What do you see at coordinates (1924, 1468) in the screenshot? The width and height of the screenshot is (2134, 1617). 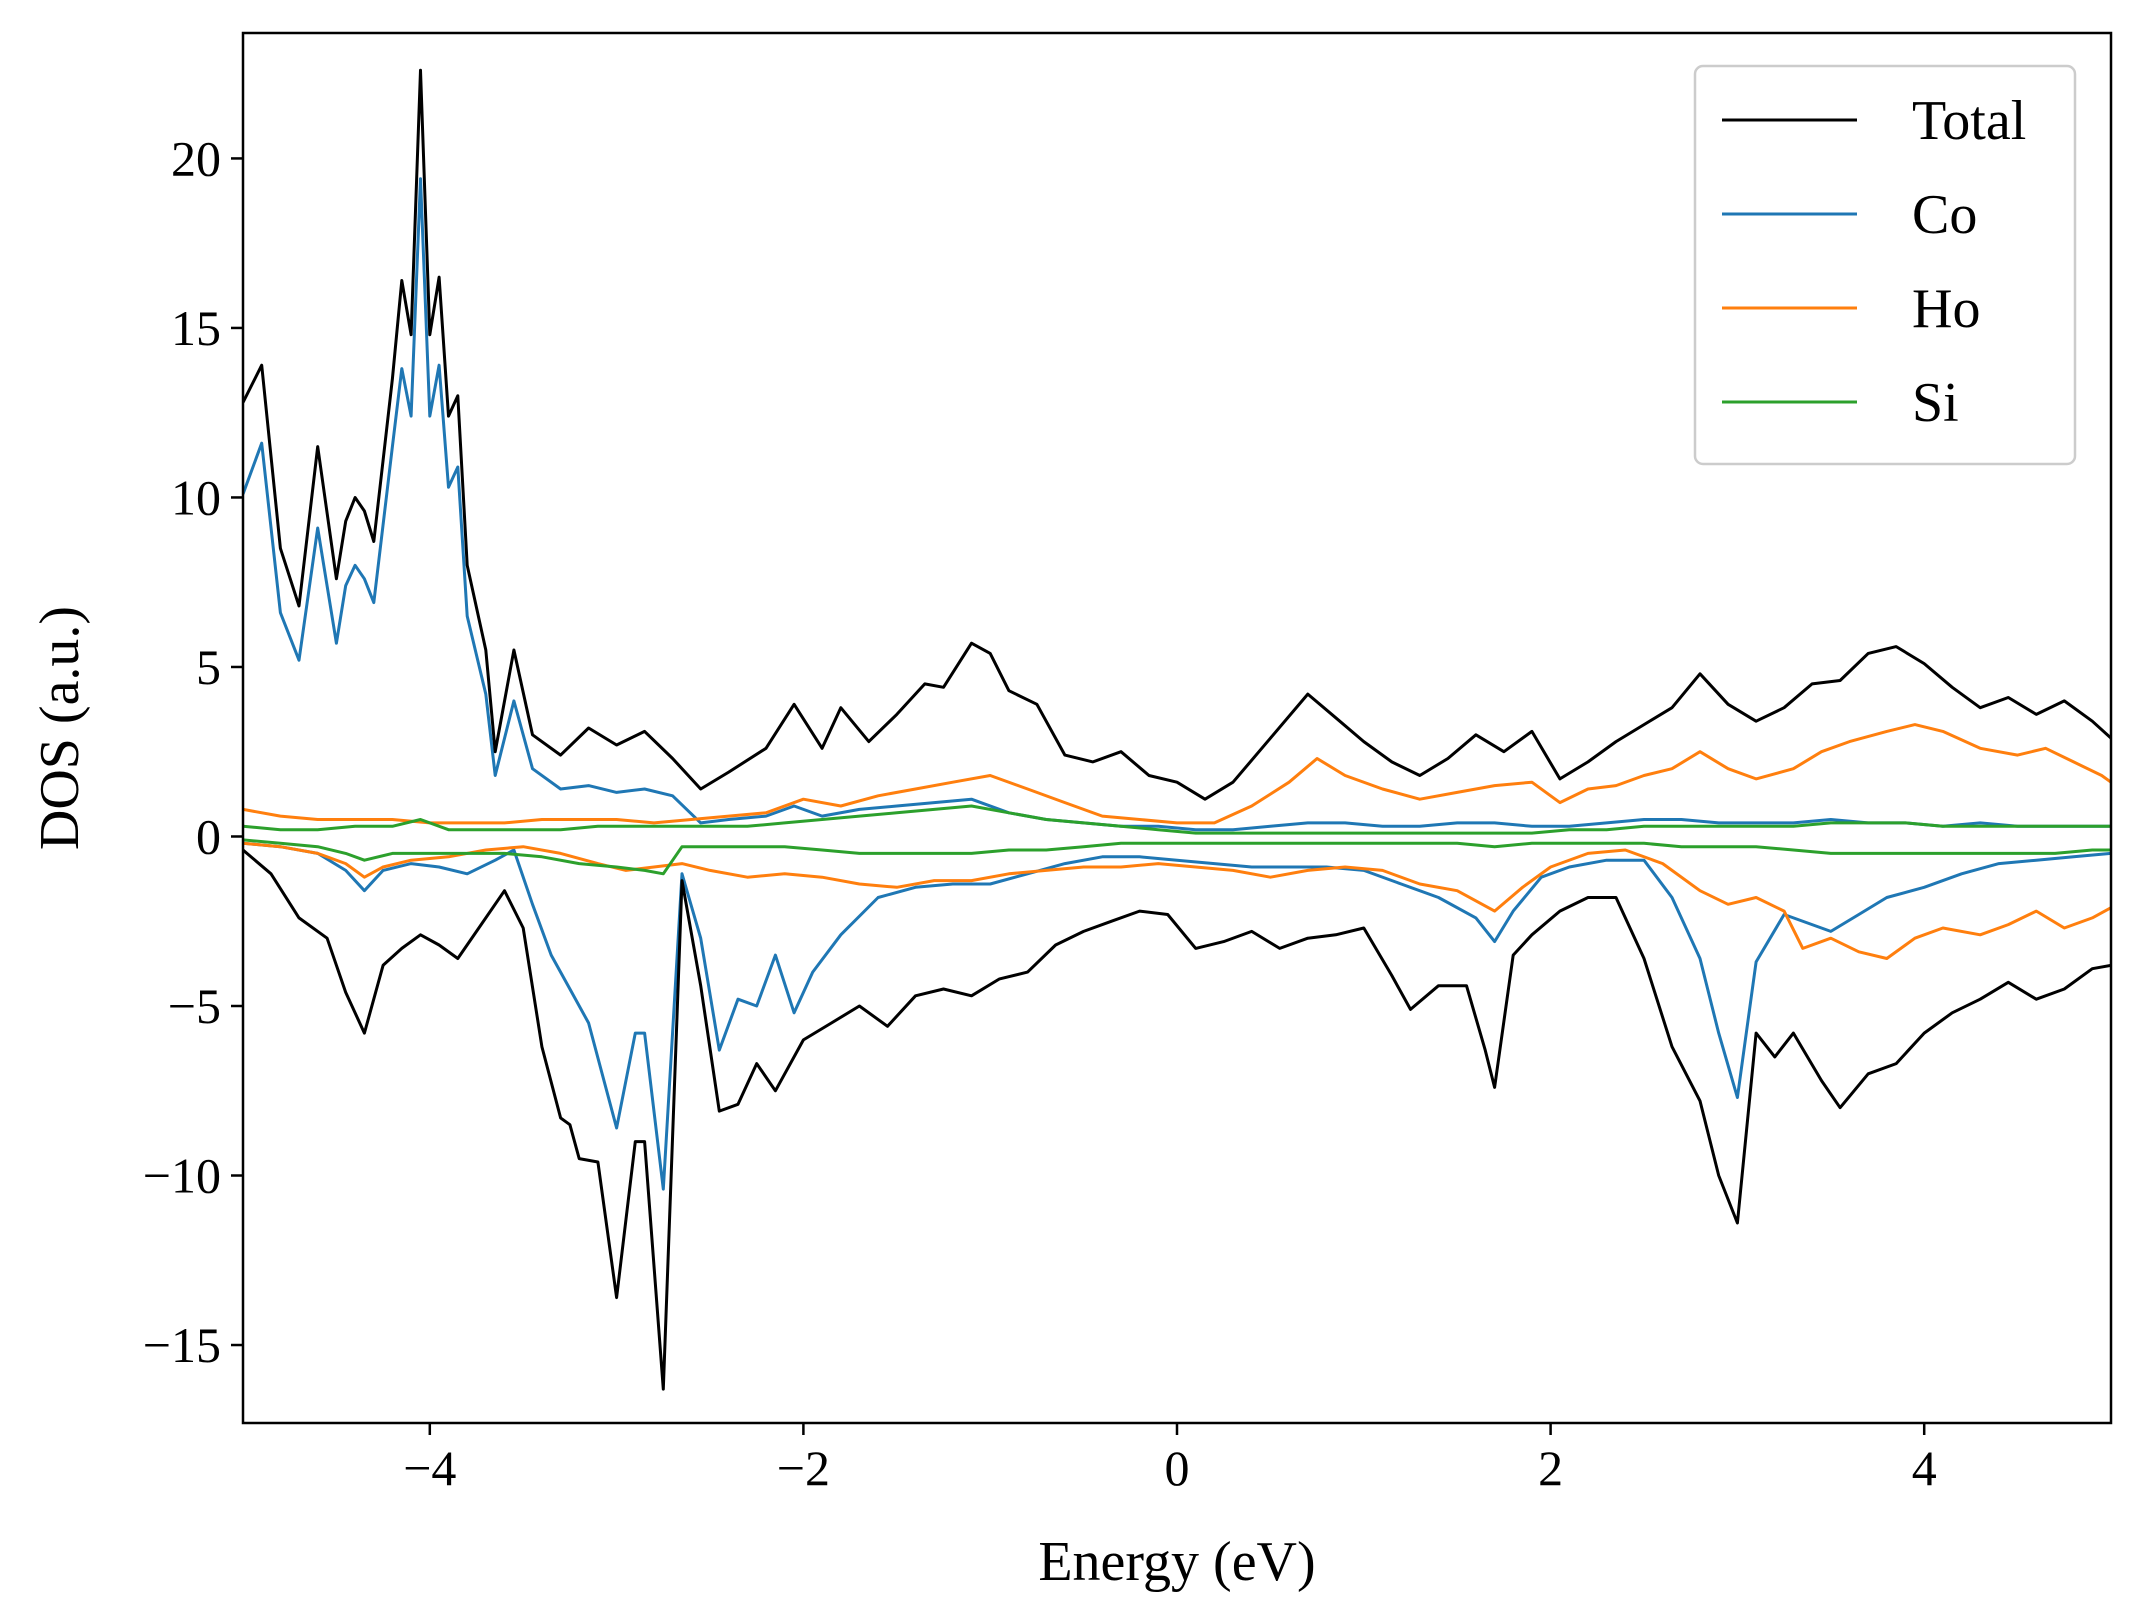 I see `x-tick-label: 4` at bounding box center [1924, 1468].